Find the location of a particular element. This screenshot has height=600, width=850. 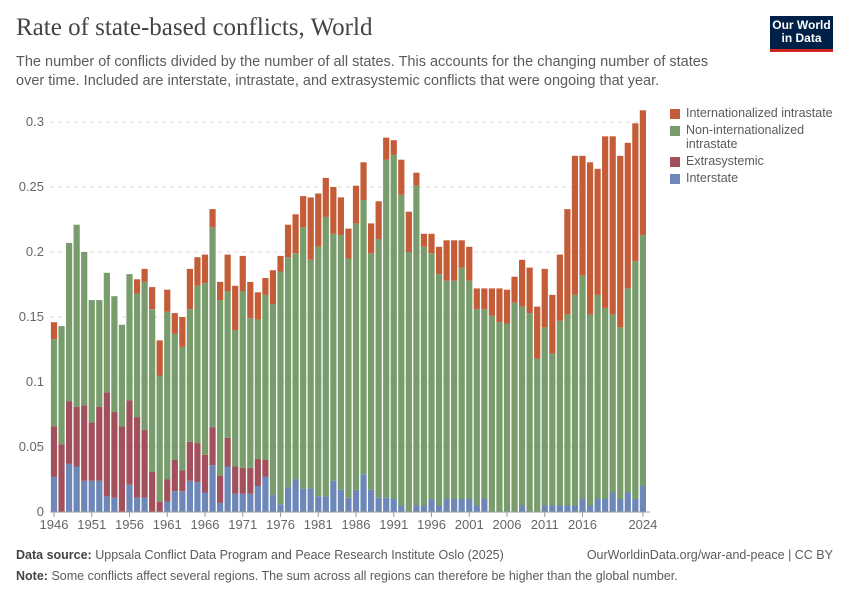

source-url: OurWorldinData.org/war-and-peace | CC BY is located at coordinates (710, 555).